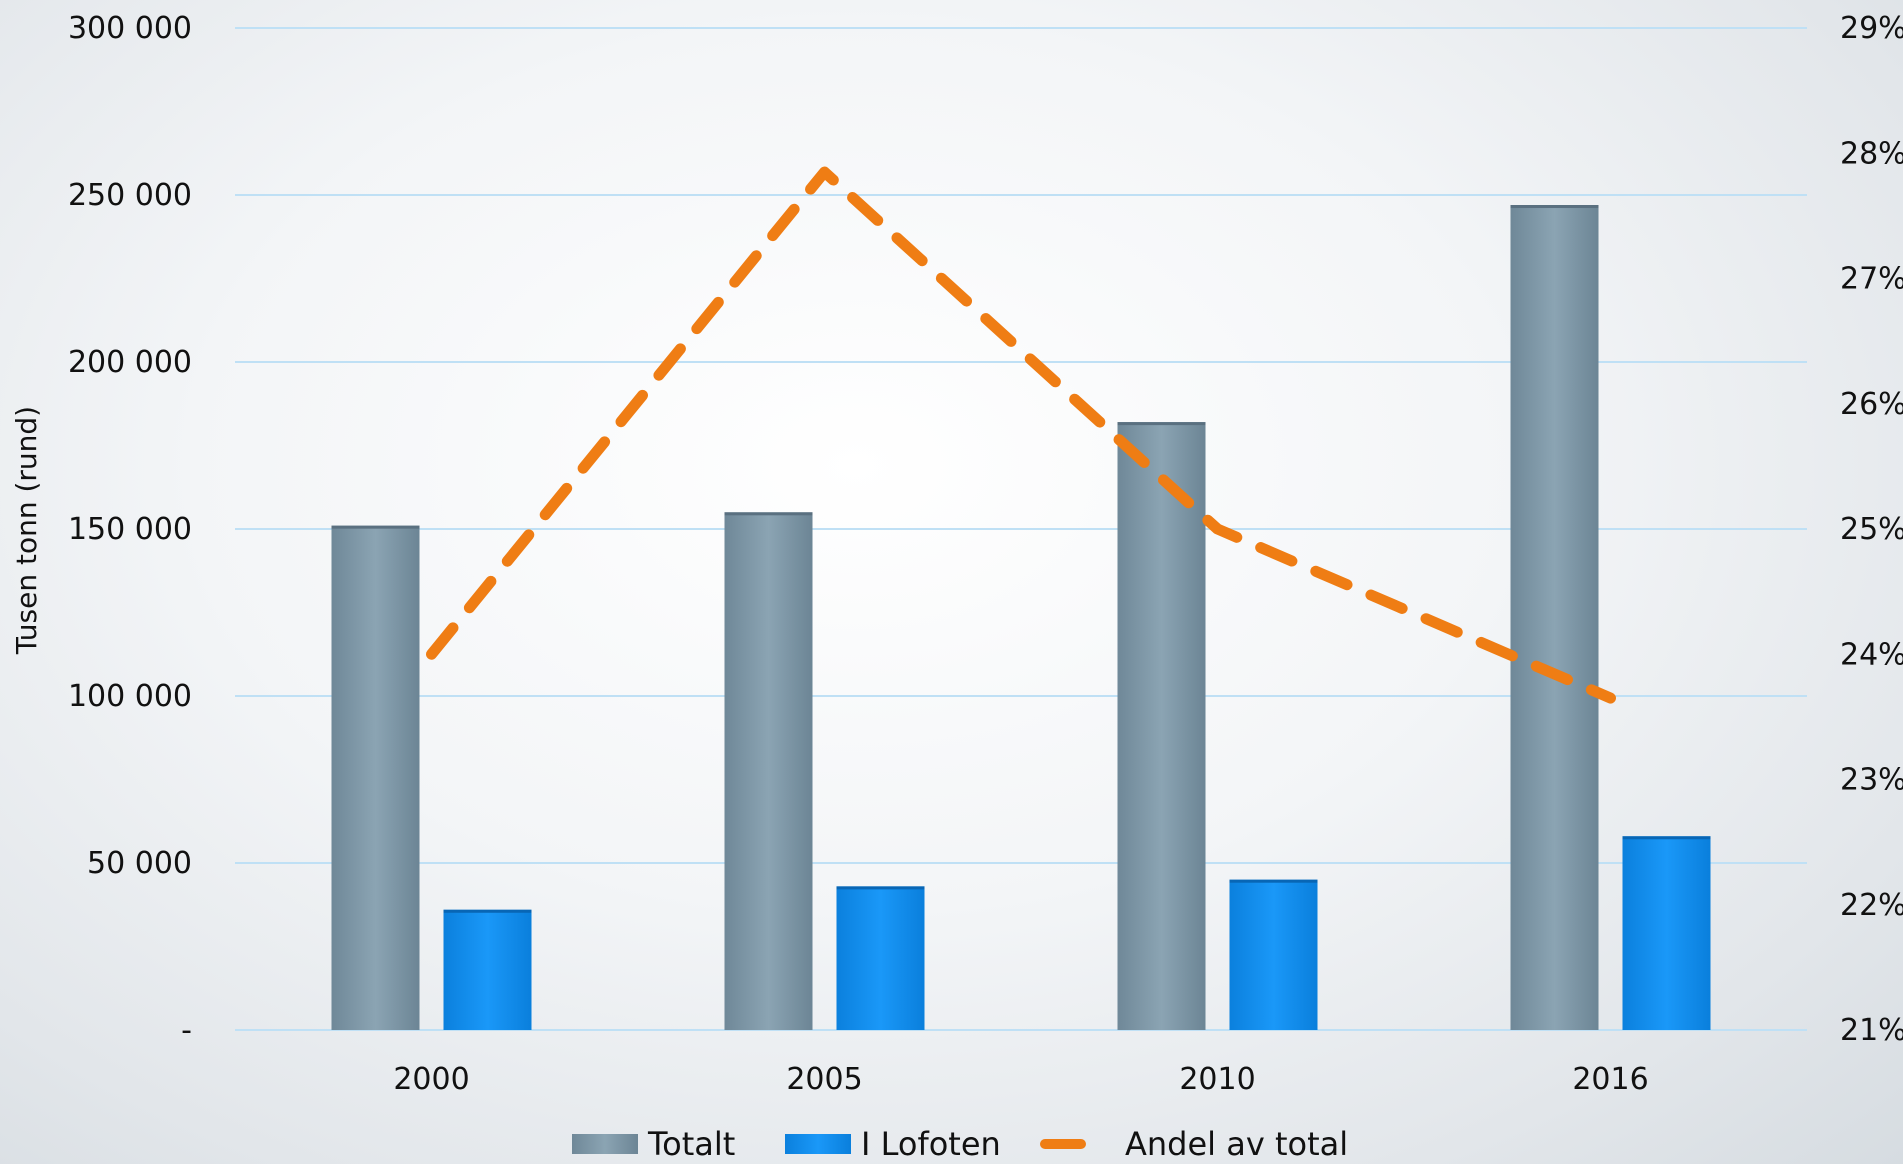  Describe the element at coordinates (139, 863) in the screenshot. I see `y-tick-label: 50 000` at that location.